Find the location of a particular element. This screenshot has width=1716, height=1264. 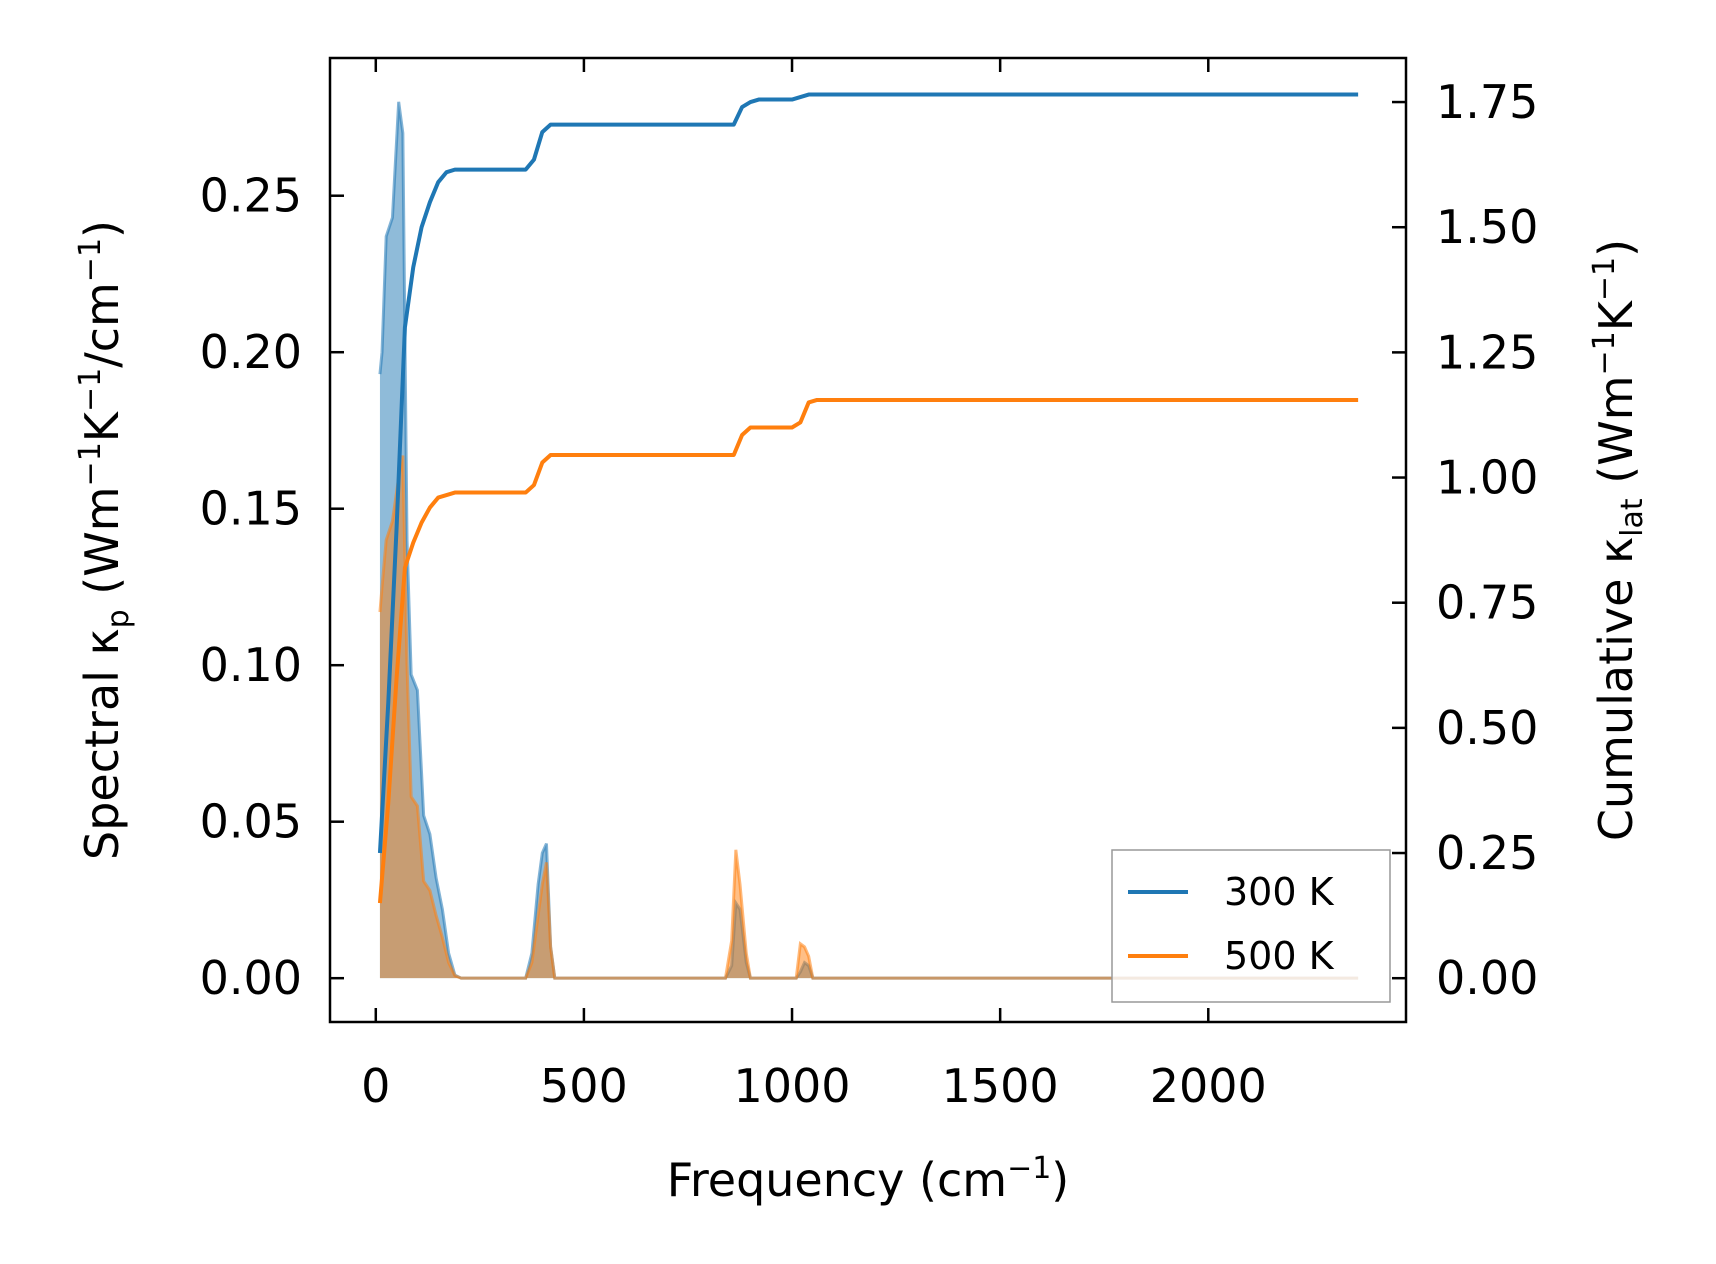

x-tick-label: 1000 is located at coordinates (791, 1086).